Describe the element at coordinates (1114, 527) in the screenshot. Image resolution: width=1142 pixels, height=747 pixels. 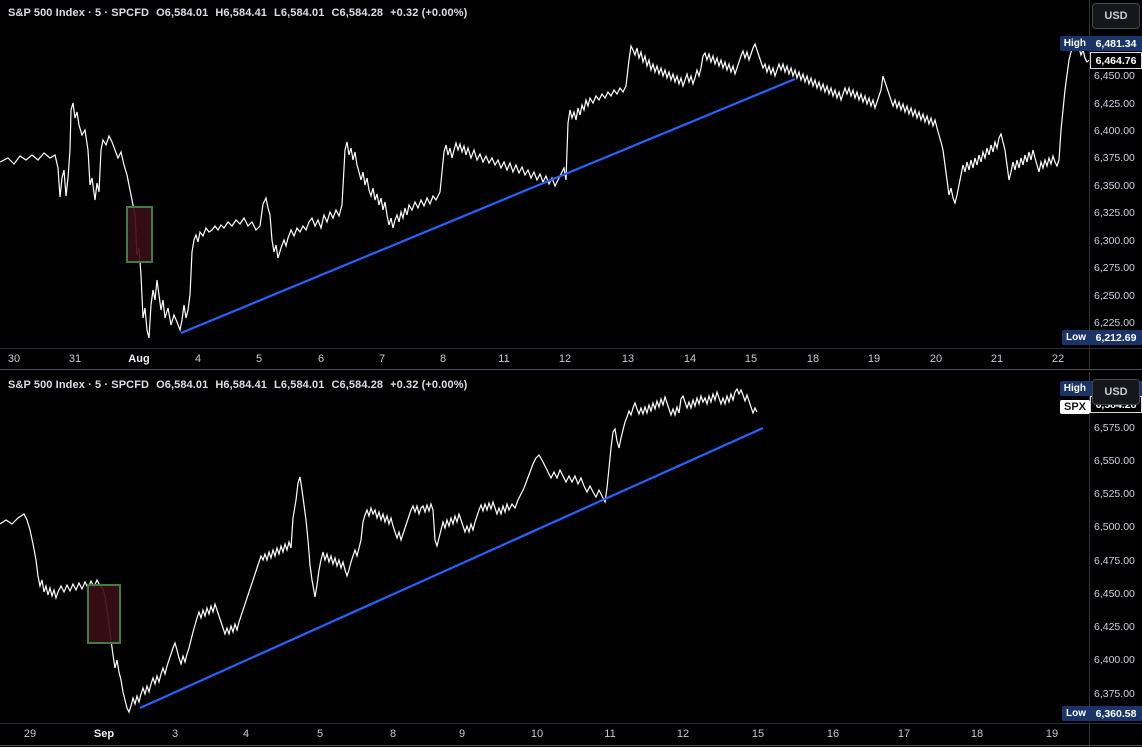
I see `price-tick-label: 6,500.00` at that location.